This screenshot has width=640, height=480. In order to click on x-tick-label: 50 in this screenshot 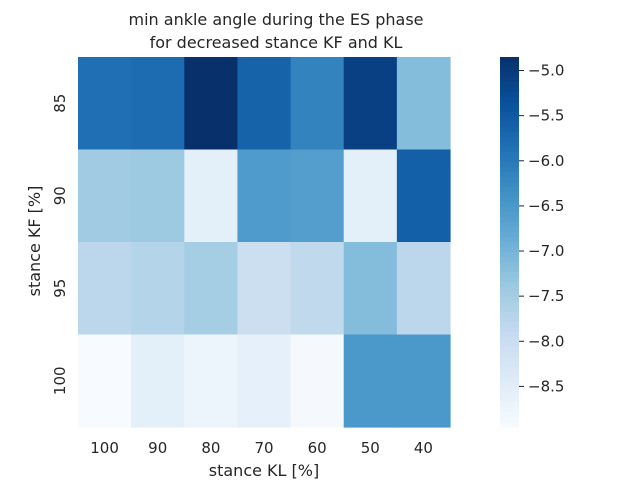, I will do `click(370, 448)`.